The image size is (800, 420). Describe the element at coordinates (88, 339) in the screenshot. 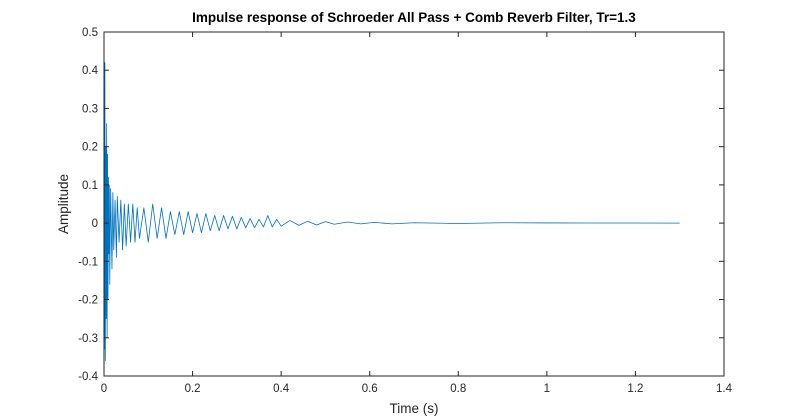

I see `y-tick-label: -0.3` at that location.